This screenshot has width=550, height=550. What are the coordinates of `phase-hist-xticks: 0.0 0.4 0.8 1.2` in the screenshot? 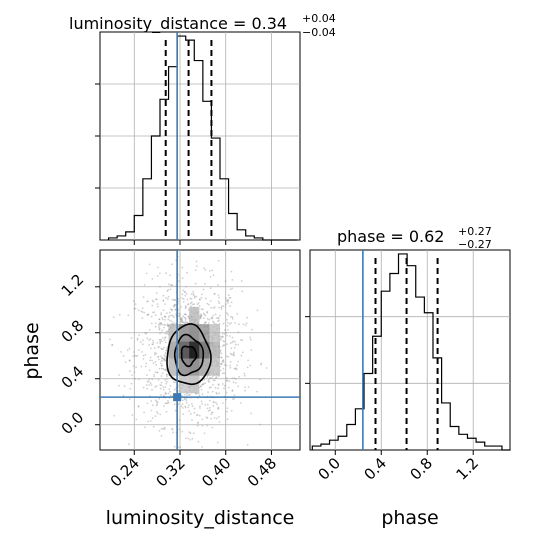 It's located at (398, 467).